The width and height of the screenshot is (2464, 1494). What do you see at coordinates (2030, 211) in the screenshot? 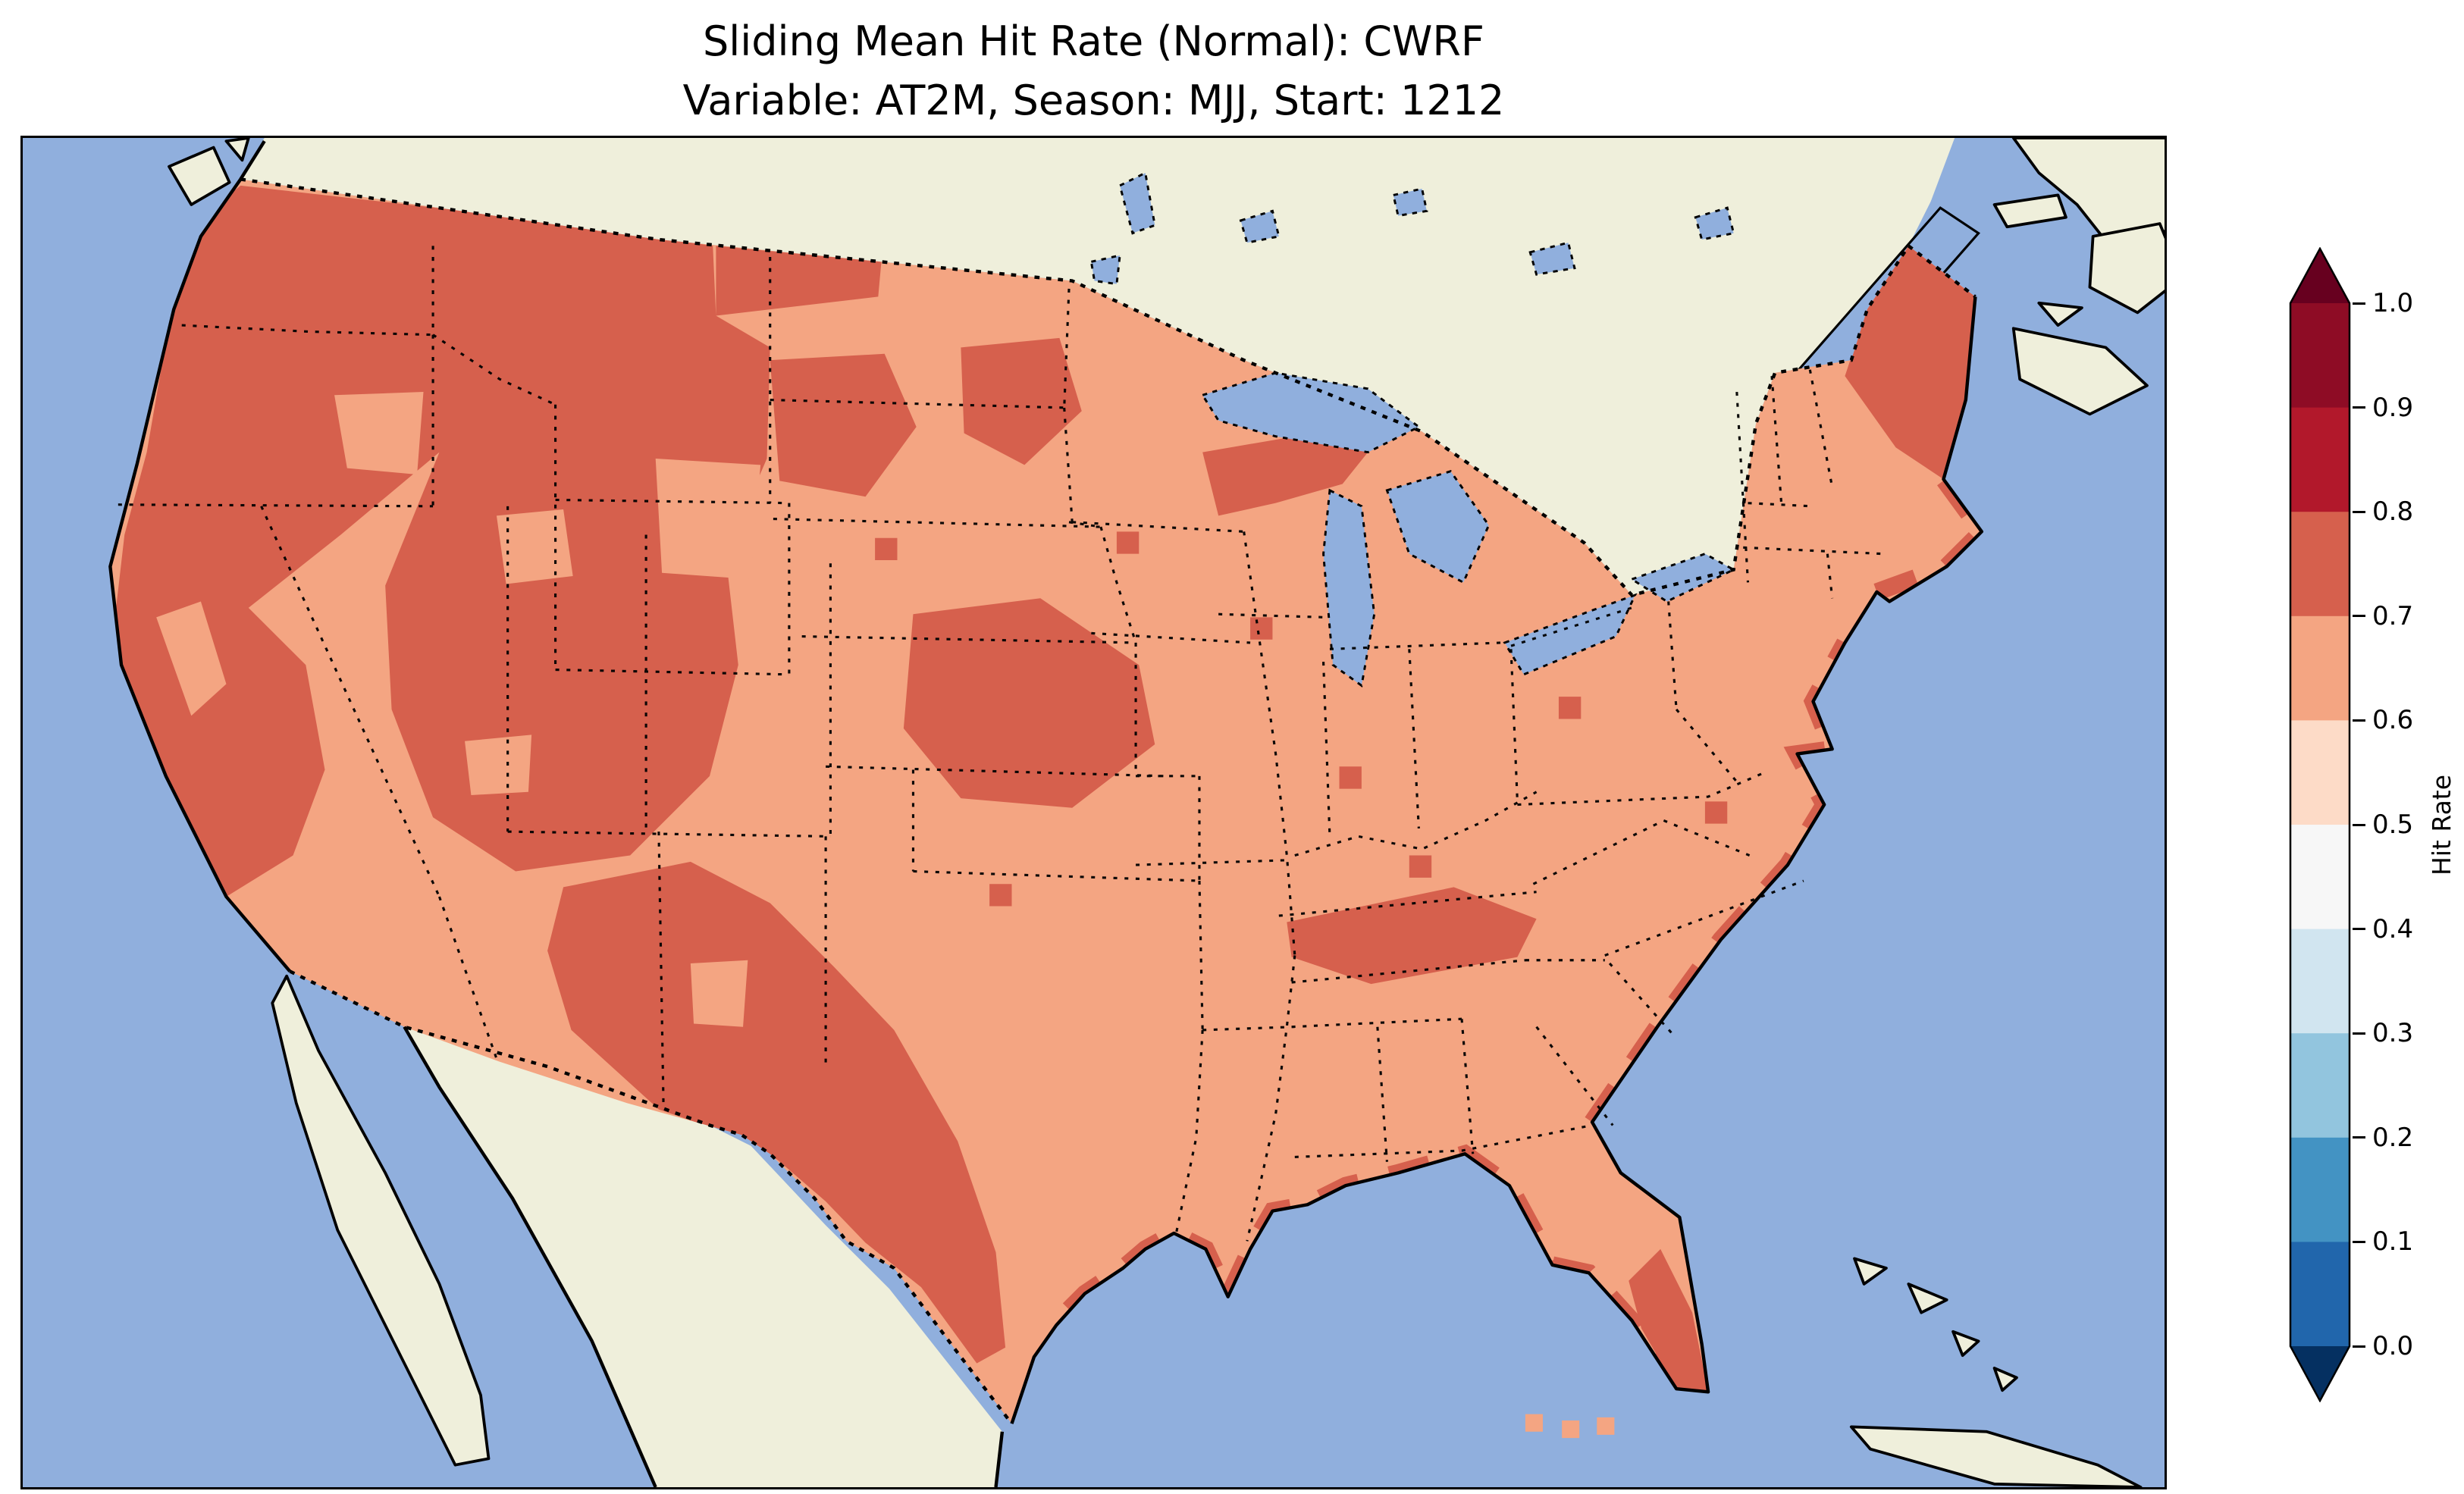
I see `anticosti-island` at bounding box center [2030, 211].